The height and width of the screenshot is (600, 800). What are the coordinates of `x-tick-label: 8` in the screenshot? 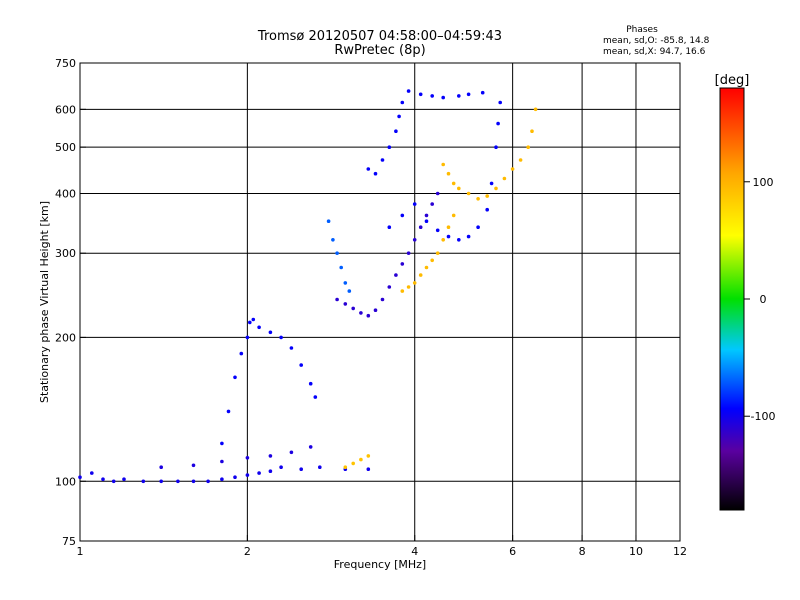 It's located at (582, 551).